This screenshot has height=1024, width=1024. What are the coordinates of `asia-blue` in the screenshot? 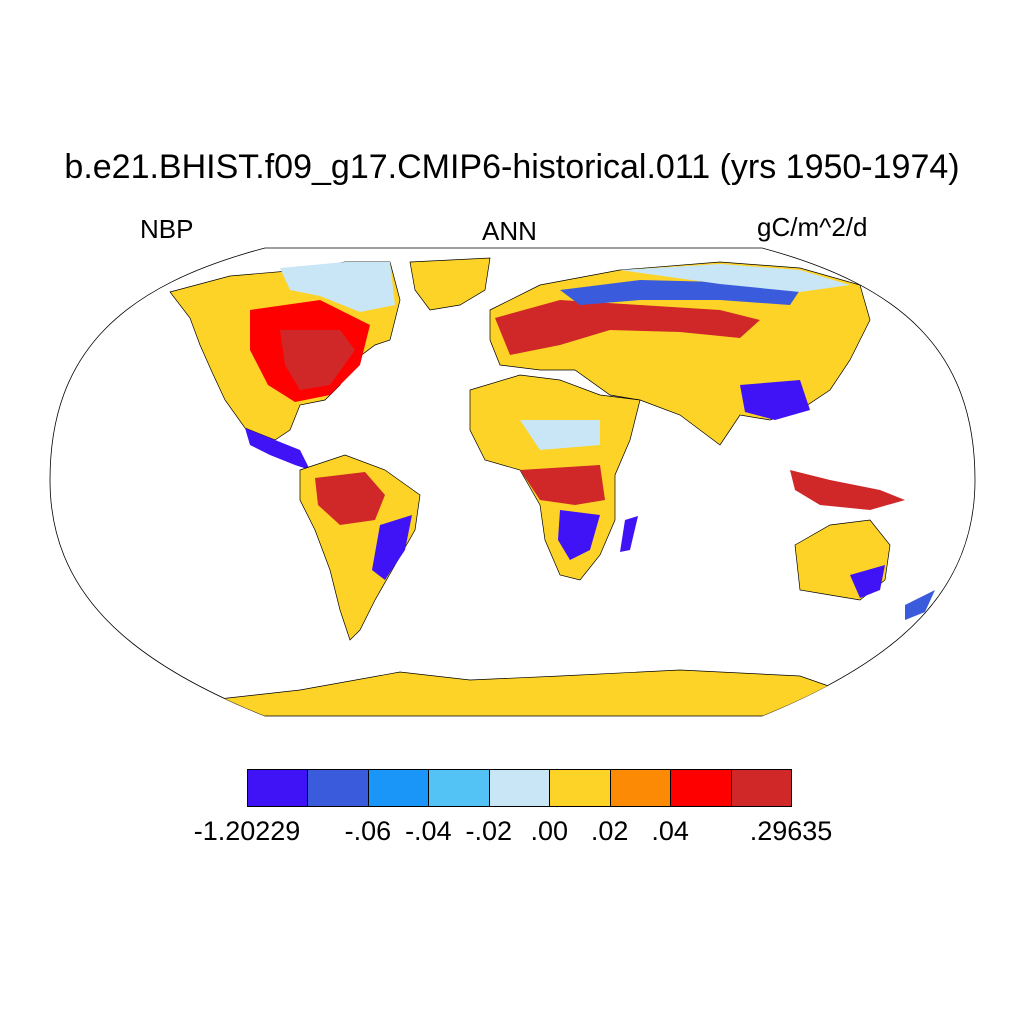 It's located at (775, 400).